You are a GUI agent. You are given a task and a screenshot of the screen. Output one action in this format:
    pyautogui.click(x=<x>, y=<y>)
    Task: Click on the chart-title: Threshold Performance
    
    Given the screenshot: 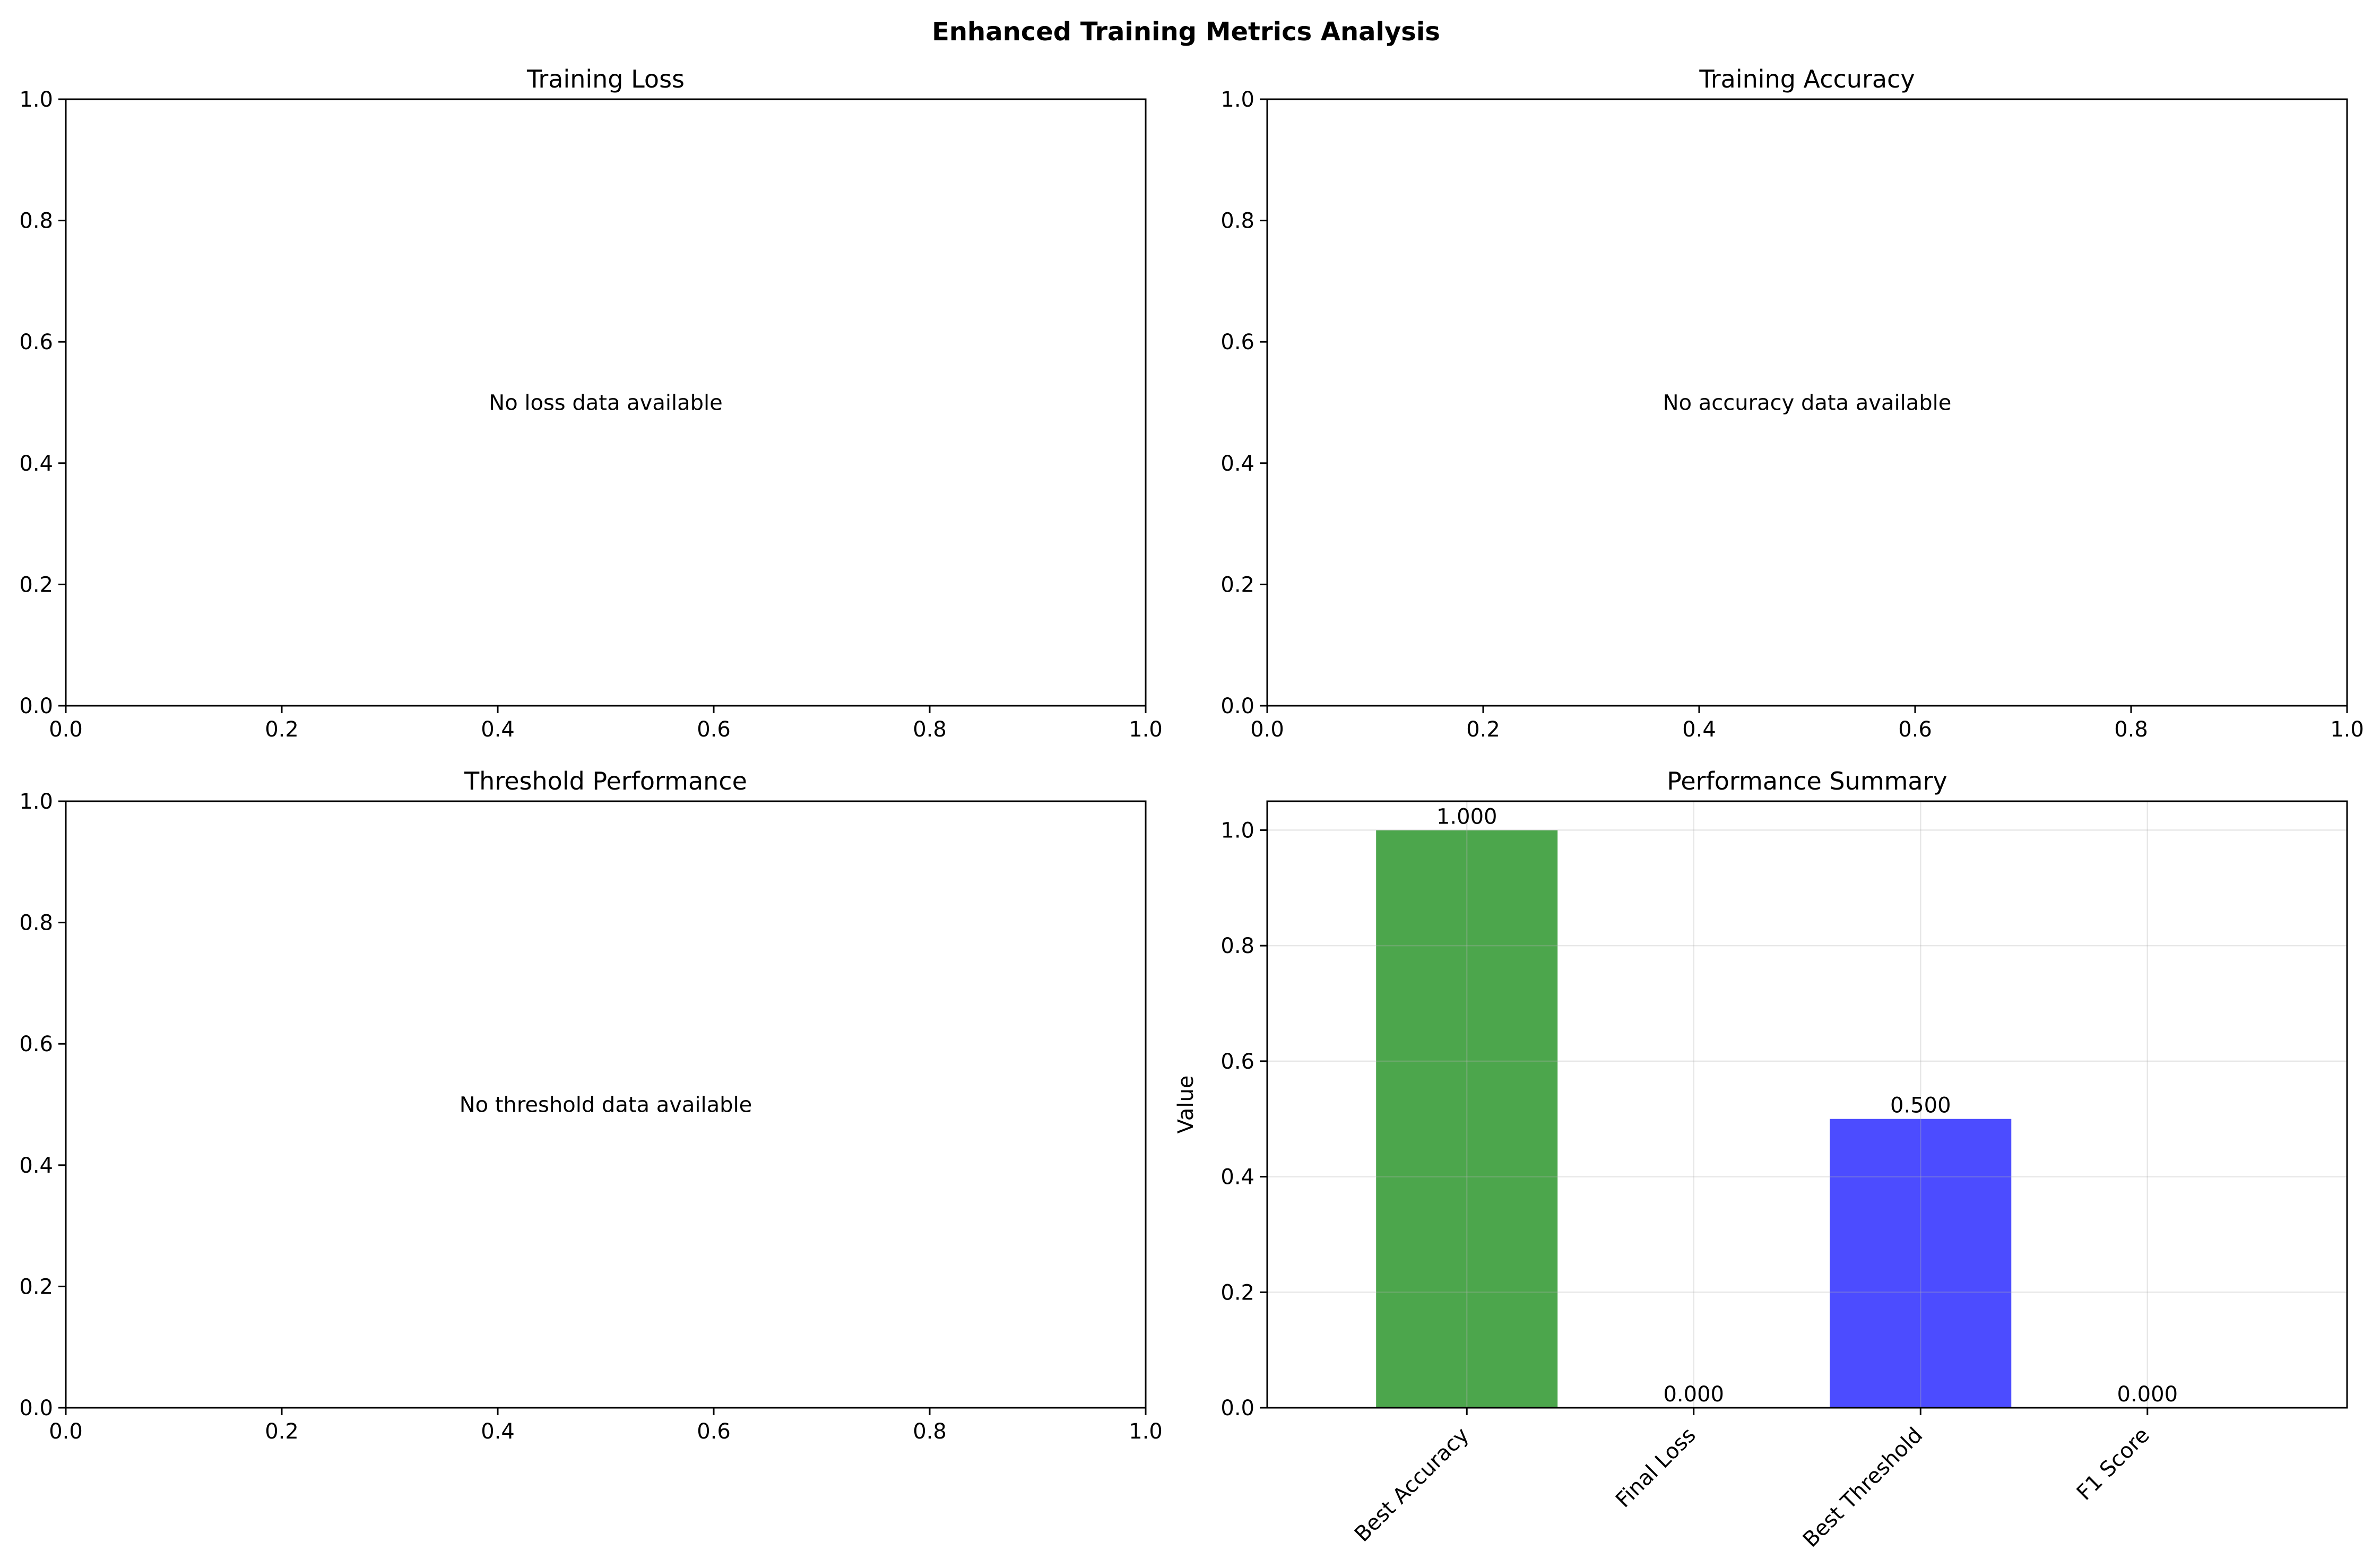 What is the action you would take?
    pyautogui.click(x=606, y=781)
    